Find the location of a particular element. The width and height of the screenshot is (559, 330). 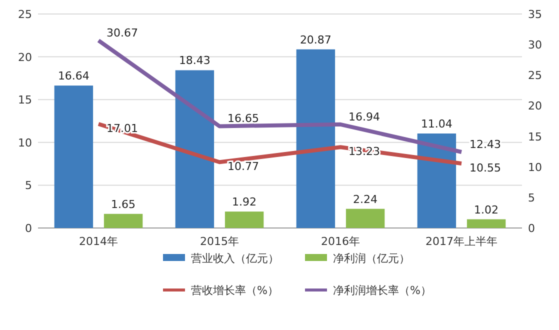

x-tick-label: 2016年 is located at coordinates (340, 241).